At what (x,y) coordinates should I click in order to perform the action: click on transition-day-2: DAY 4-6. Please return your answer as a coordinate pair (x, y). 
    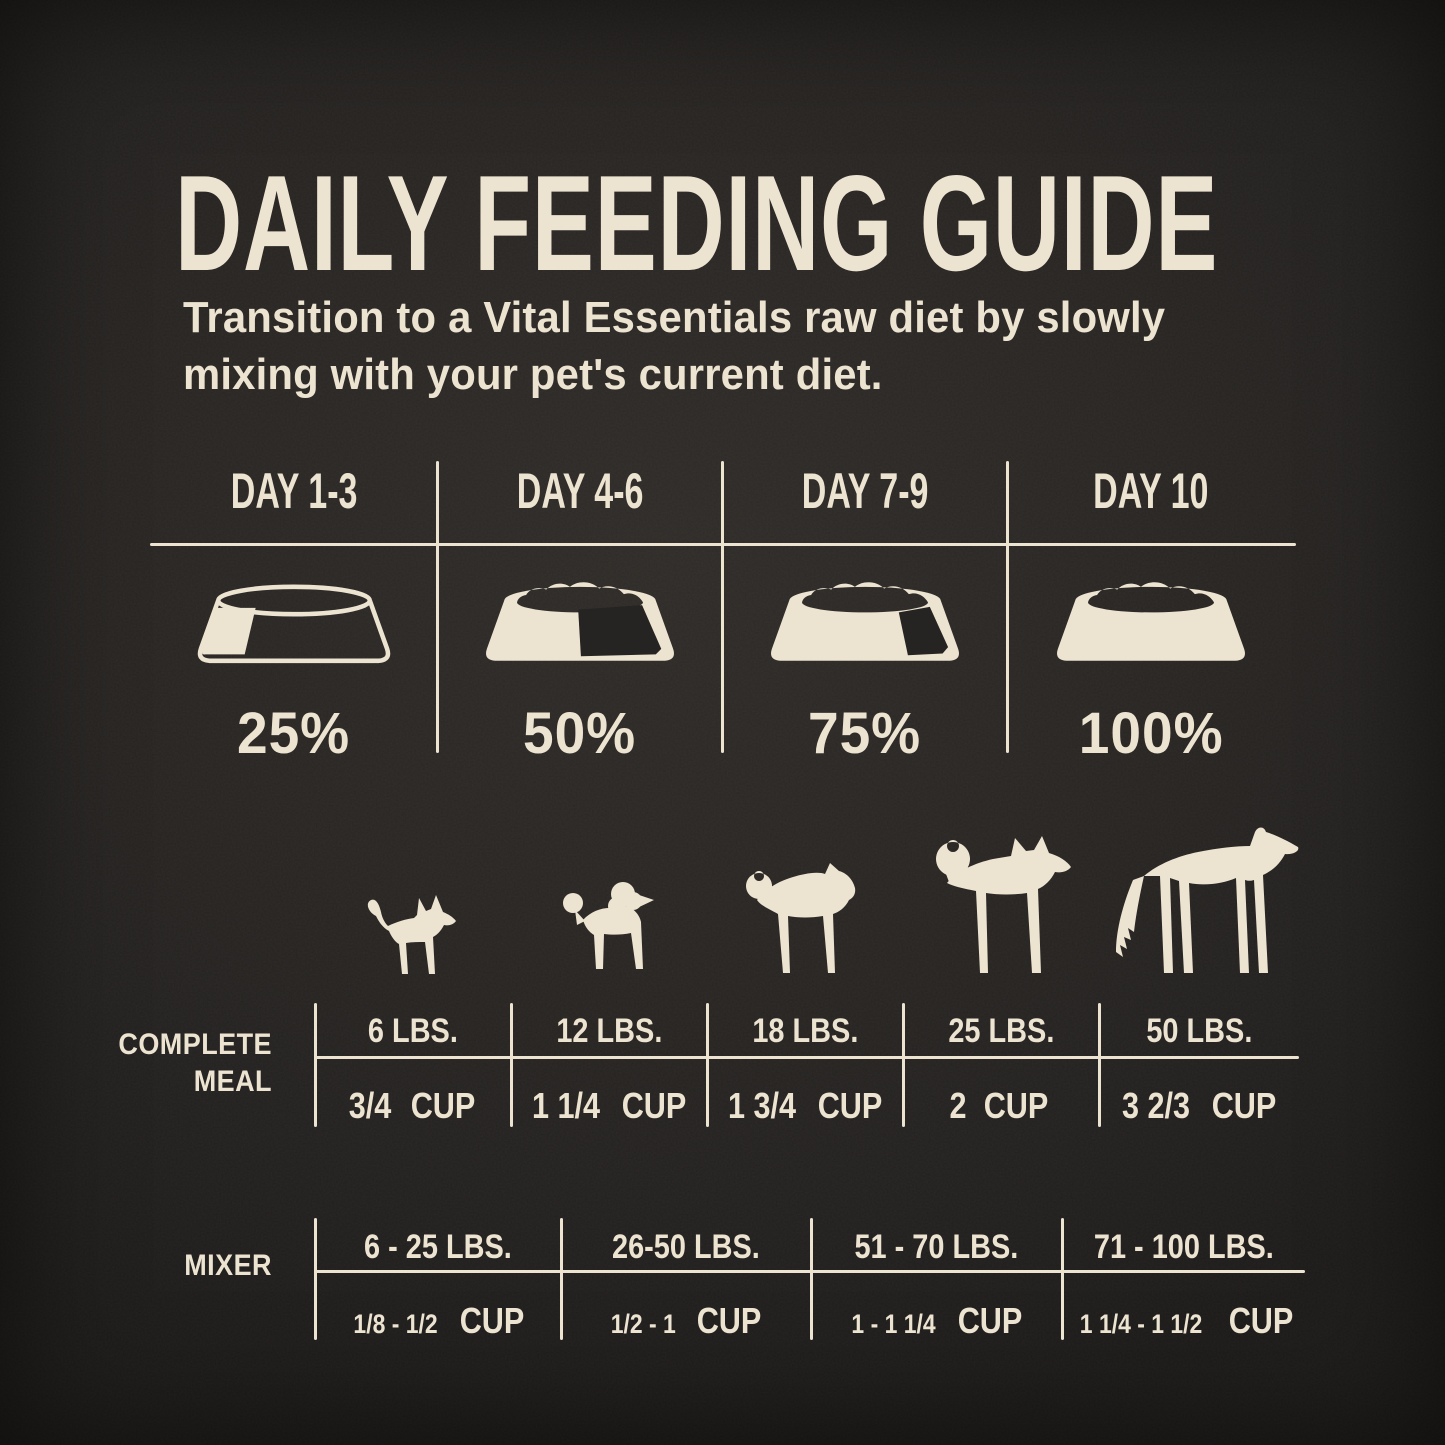
    Looking at the image, I should click on (580, 491).